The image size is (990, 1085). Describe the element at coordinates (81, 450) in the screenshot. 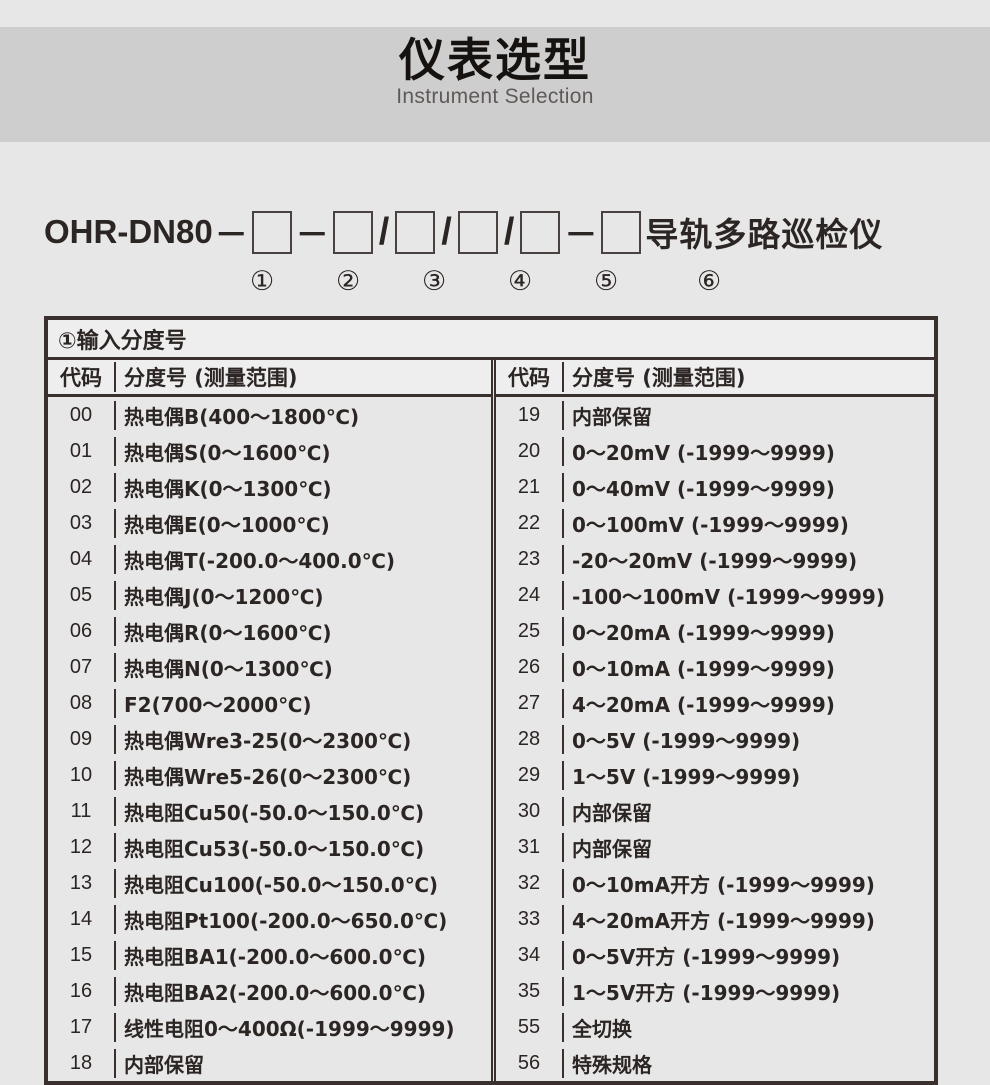

I see `cell-code: 01` at that location.